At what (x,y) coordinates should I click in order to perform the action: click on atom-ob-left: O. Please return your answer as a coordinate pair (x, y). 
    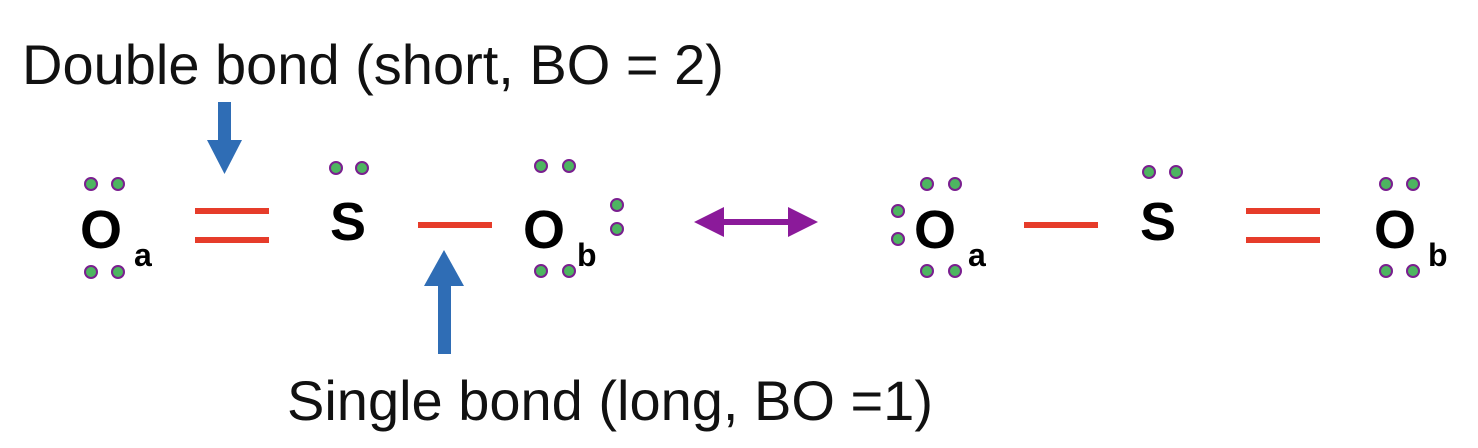
    Looking at the image, I should click on (544, 230).